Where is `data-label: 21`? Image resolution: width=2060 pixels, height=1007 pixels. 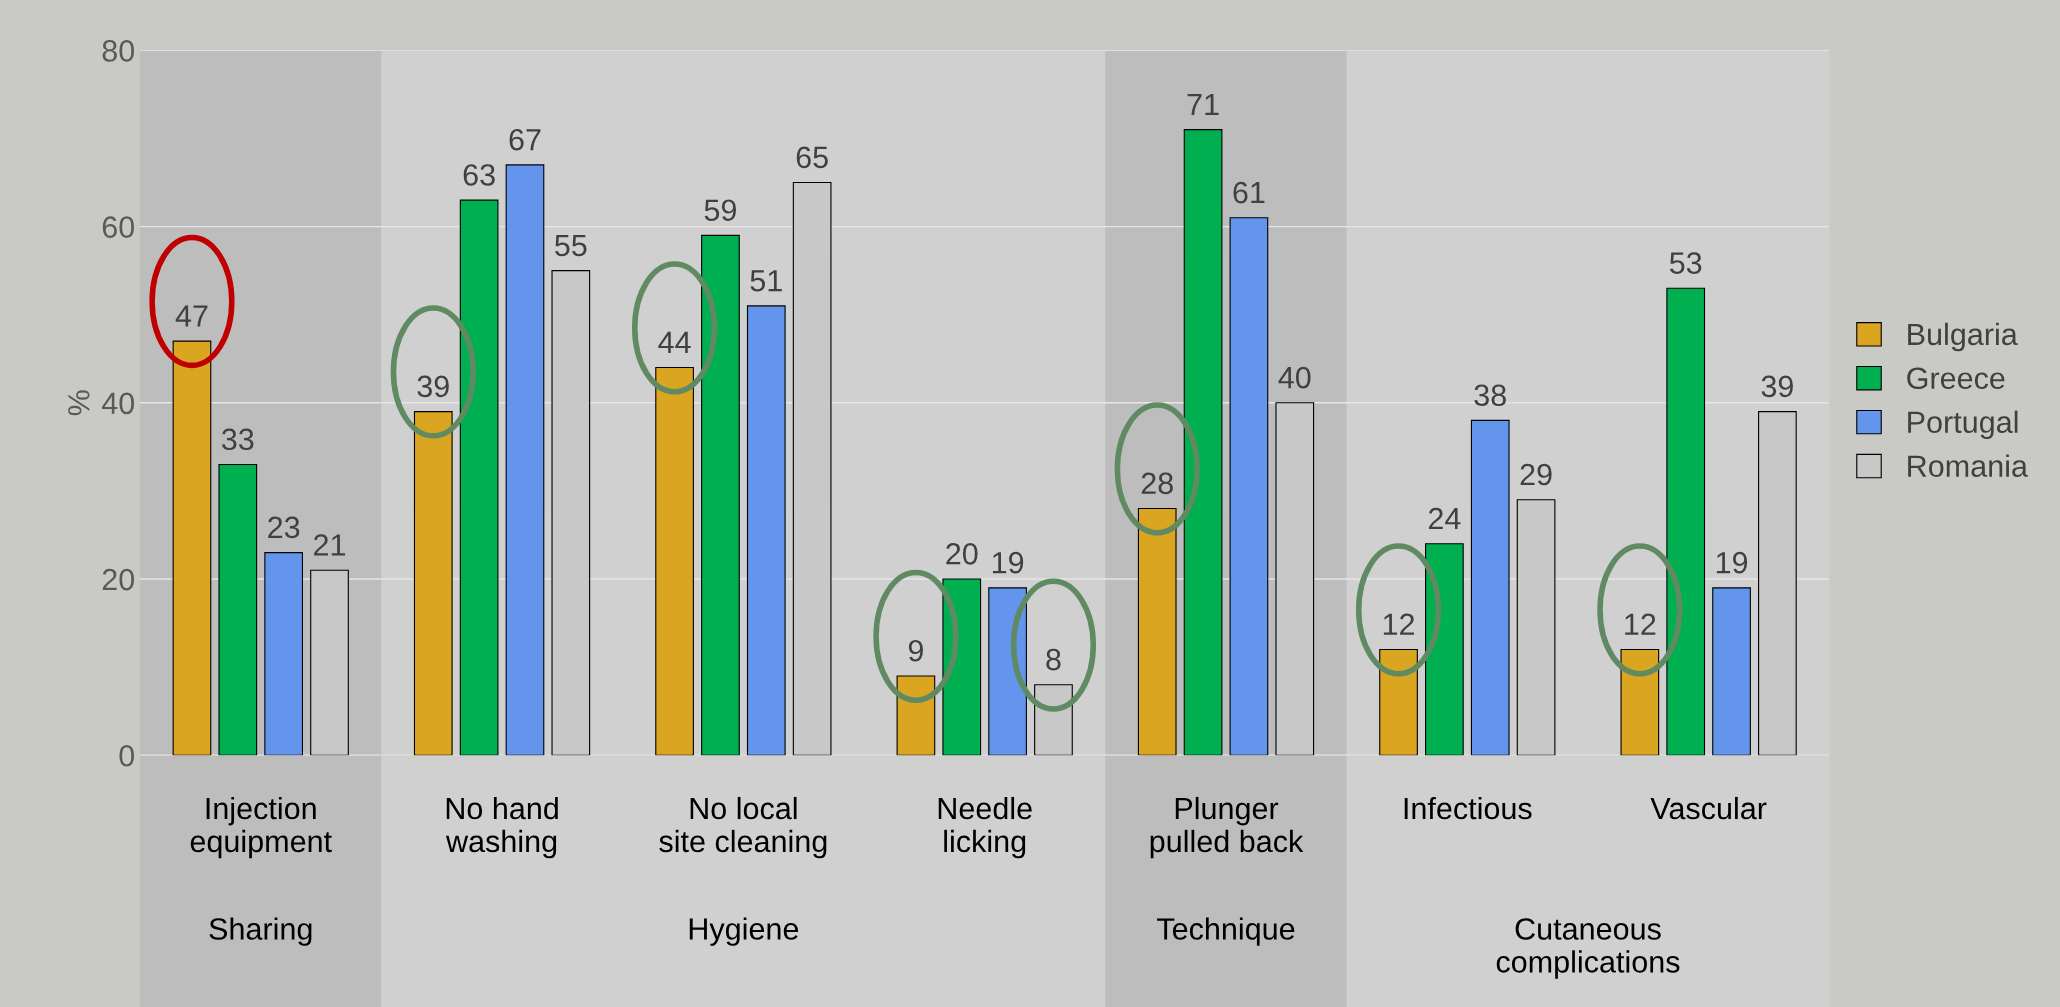
data-label: 21 is located at coordinates (330, 545).